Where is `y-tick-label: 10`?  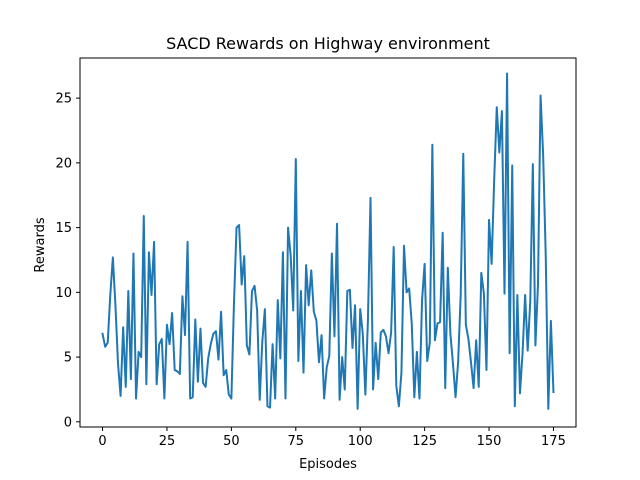 y-tick-label: 10 is located at coordinates (63, 293).